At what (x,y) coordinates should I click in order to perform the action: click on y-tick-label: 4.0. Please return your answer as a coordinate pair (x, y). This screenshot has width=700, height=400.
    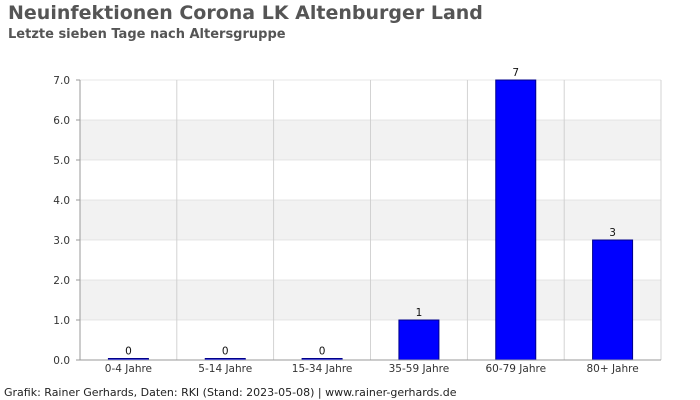
    Looking at the image, I should click on (61, 201).